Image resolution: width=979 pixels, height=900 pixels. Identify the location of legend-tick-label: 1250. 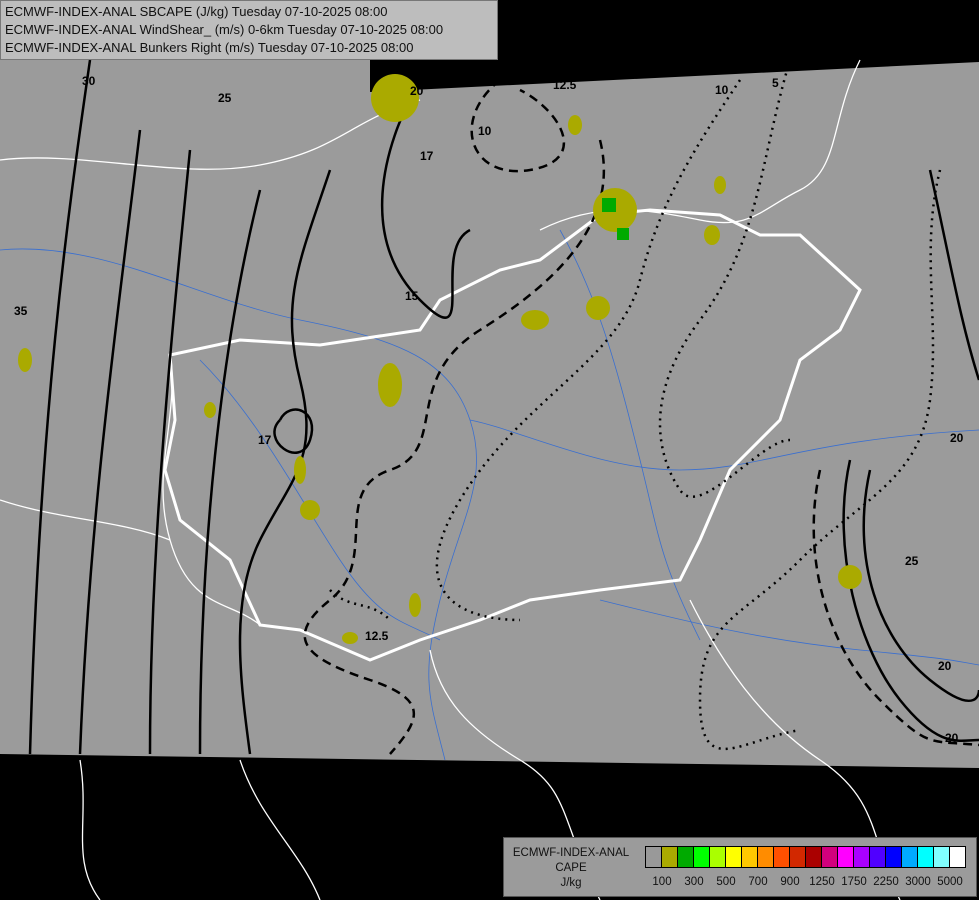
(822, 882).